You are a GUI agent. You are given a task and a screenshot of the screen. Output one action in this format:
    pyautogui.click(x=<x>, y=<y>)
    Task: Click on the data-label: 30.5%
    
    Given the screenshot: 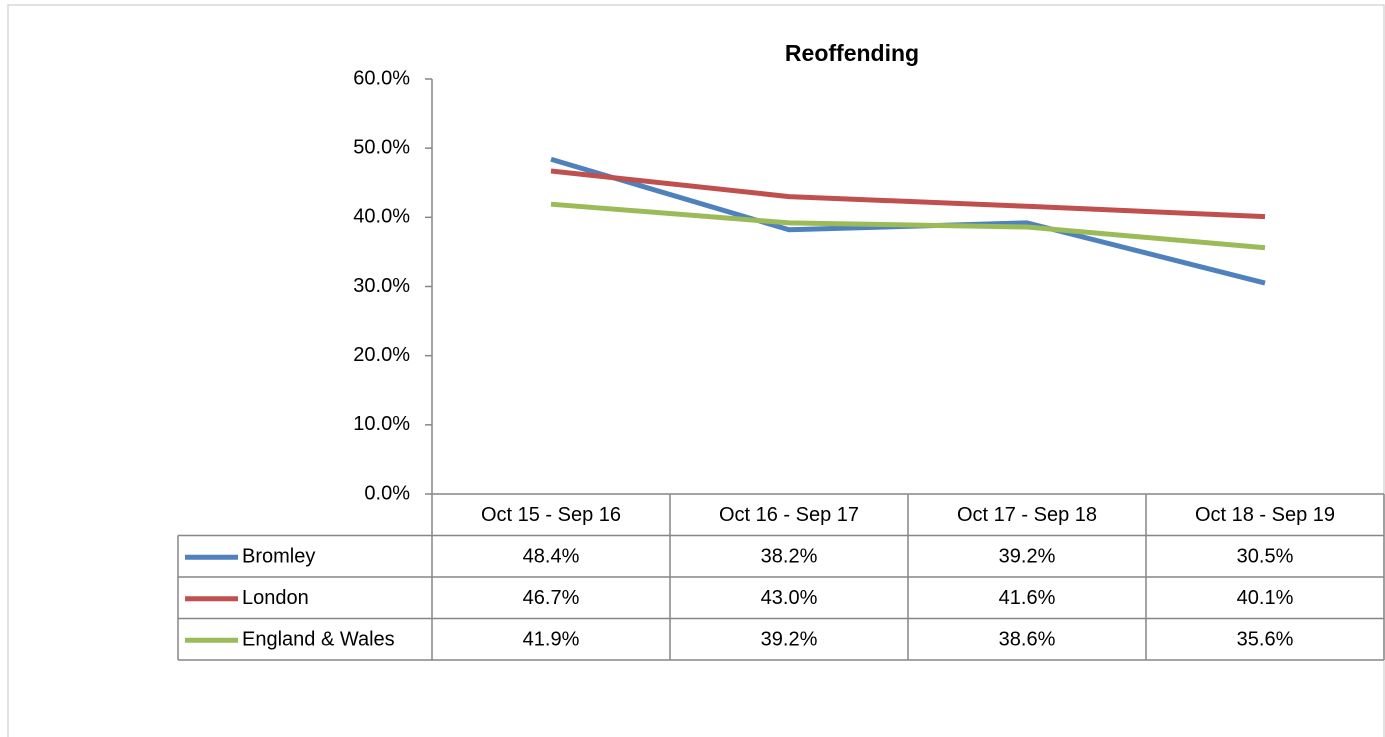 What is the action you would take?
    pyautogui.click(x=1265, y=557)
    